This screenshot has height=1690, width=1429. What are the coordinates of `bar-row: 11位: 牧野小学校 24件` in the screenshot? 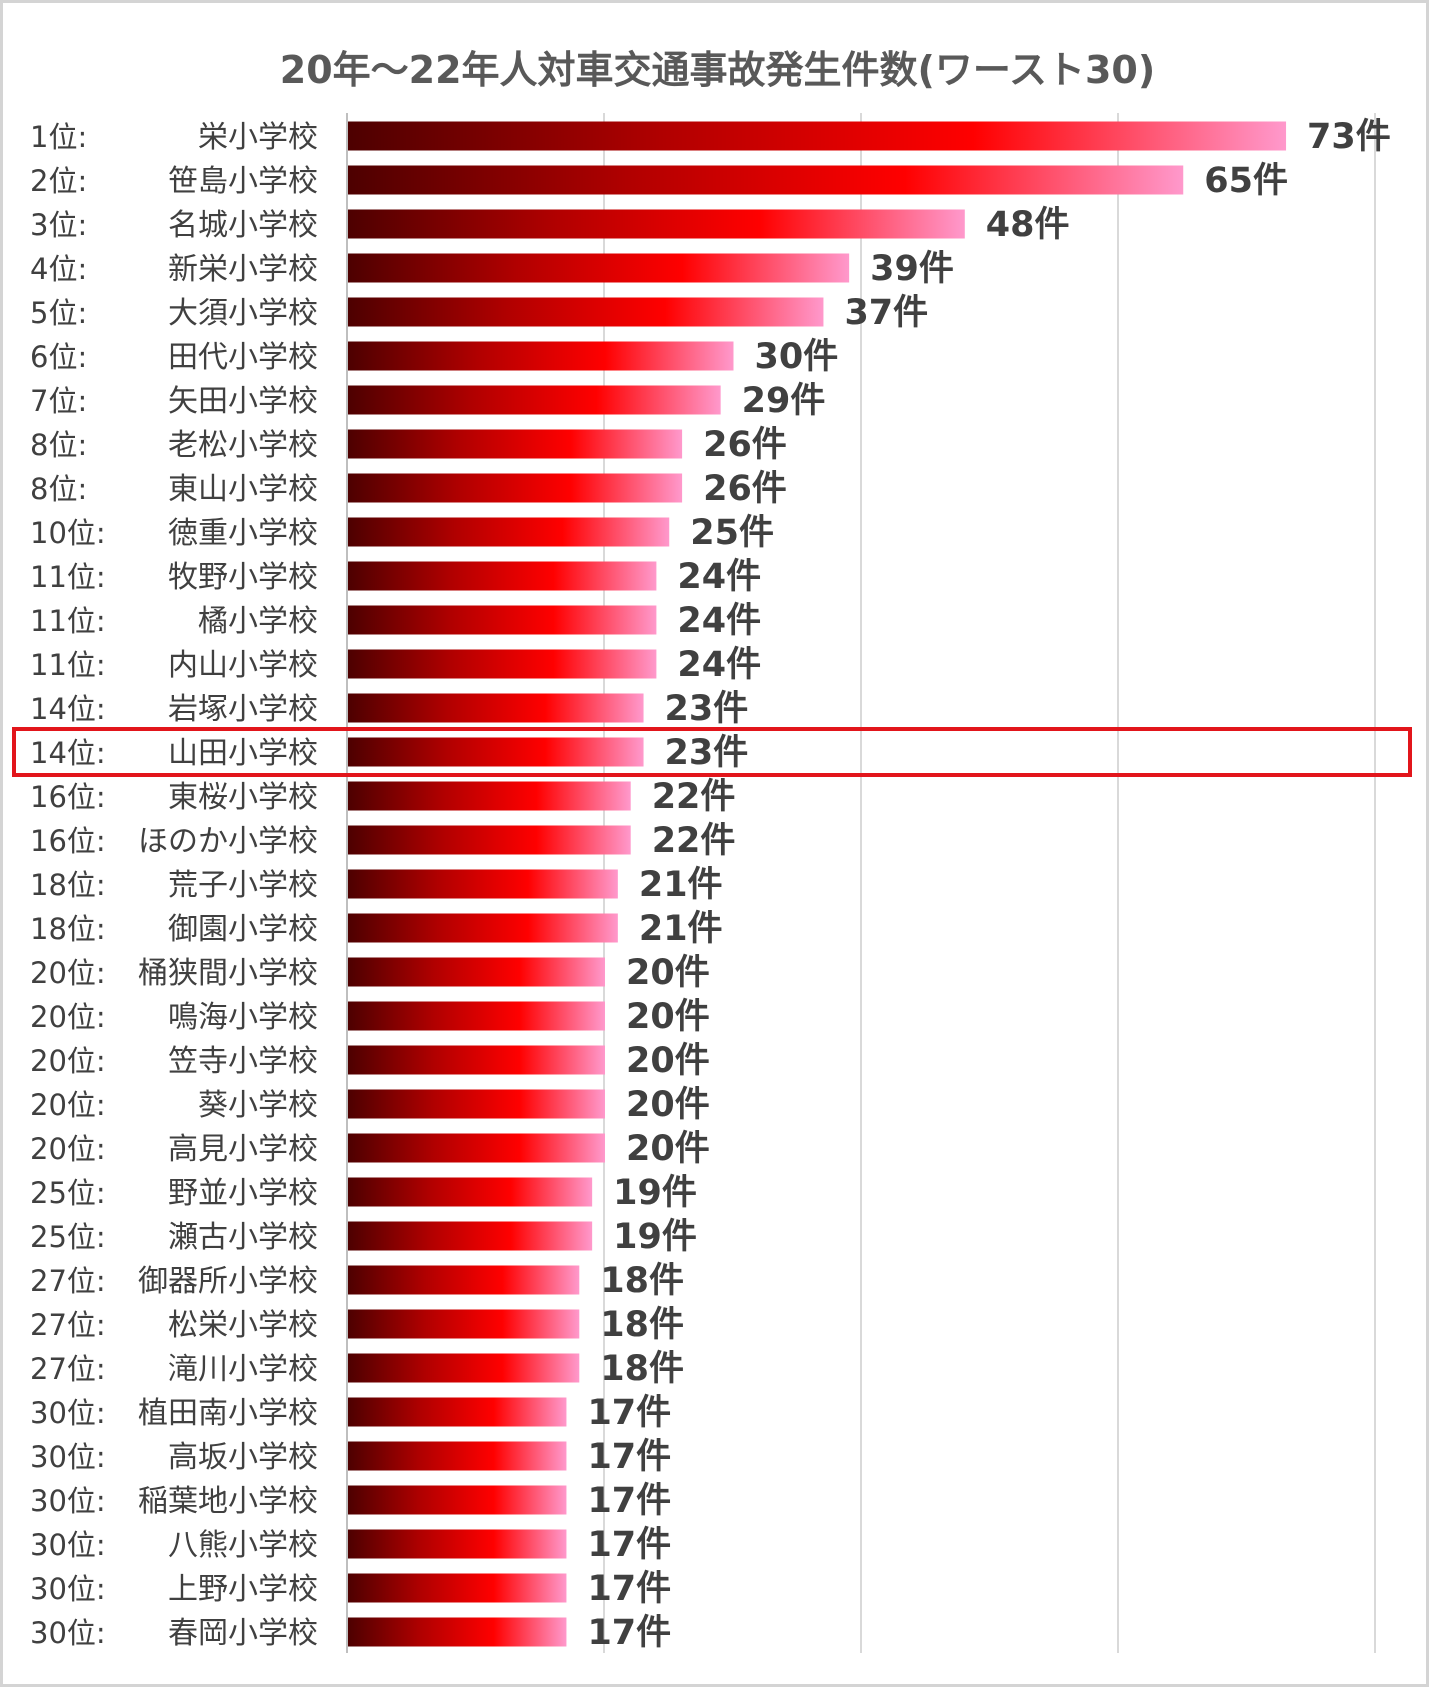 It's located at (395, 577).